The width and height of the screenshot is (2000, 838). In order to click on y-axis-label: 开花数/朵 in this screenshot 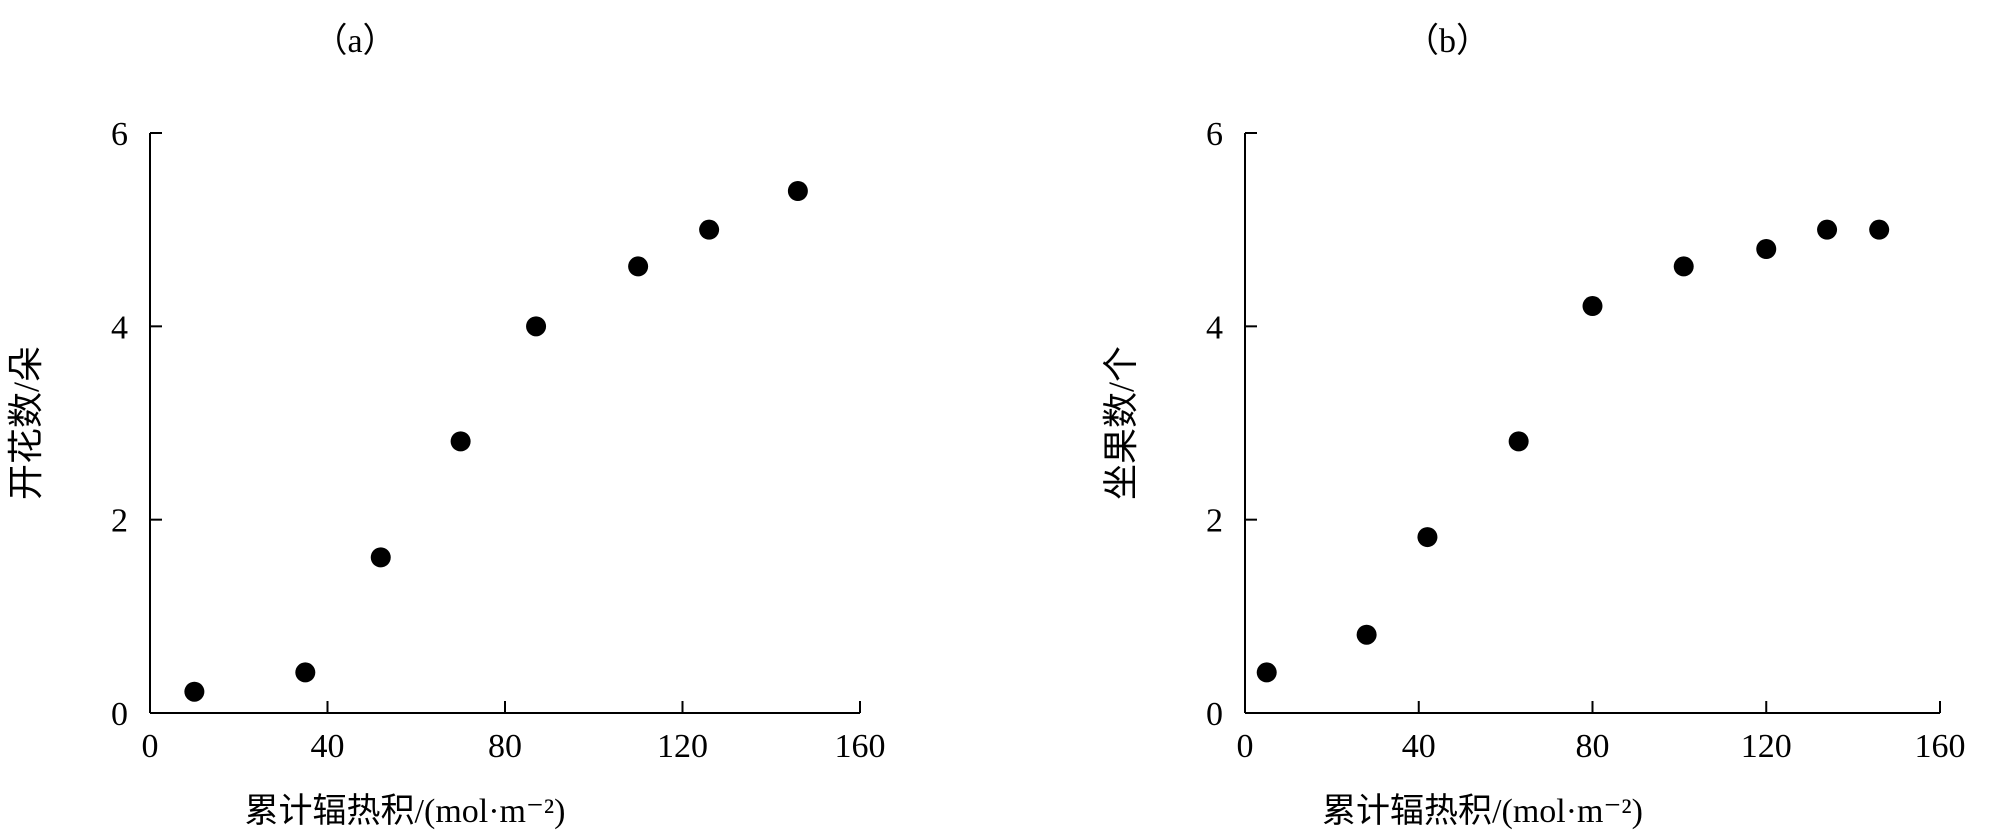, I will do `click(26, 423)`.